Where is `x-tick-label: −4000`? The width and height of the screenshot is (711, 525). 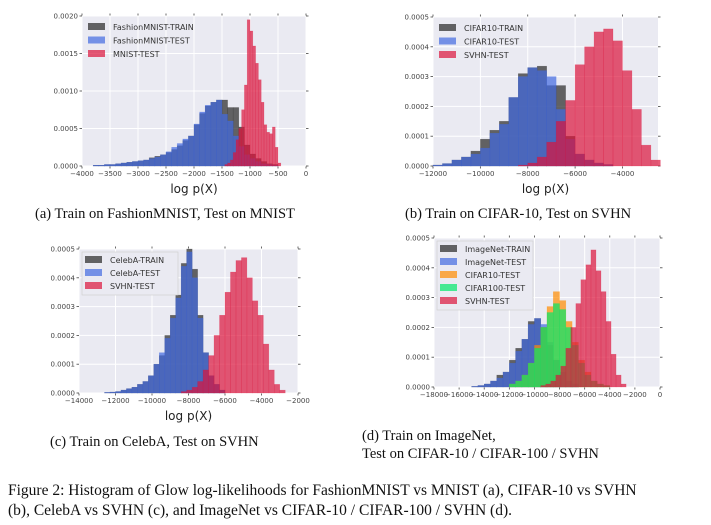
x-tick-label: −4000 is located at coordinates (623, 174).